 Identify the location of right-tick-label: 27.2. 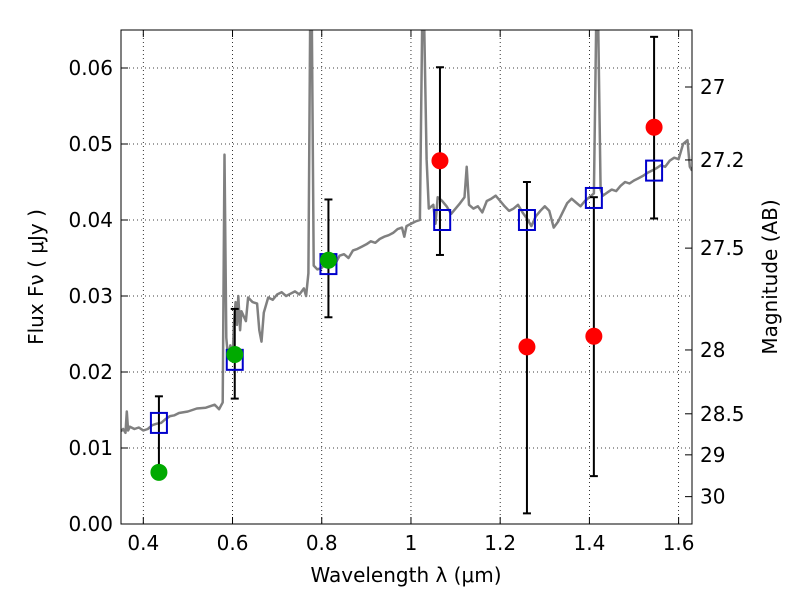
(722, 160).